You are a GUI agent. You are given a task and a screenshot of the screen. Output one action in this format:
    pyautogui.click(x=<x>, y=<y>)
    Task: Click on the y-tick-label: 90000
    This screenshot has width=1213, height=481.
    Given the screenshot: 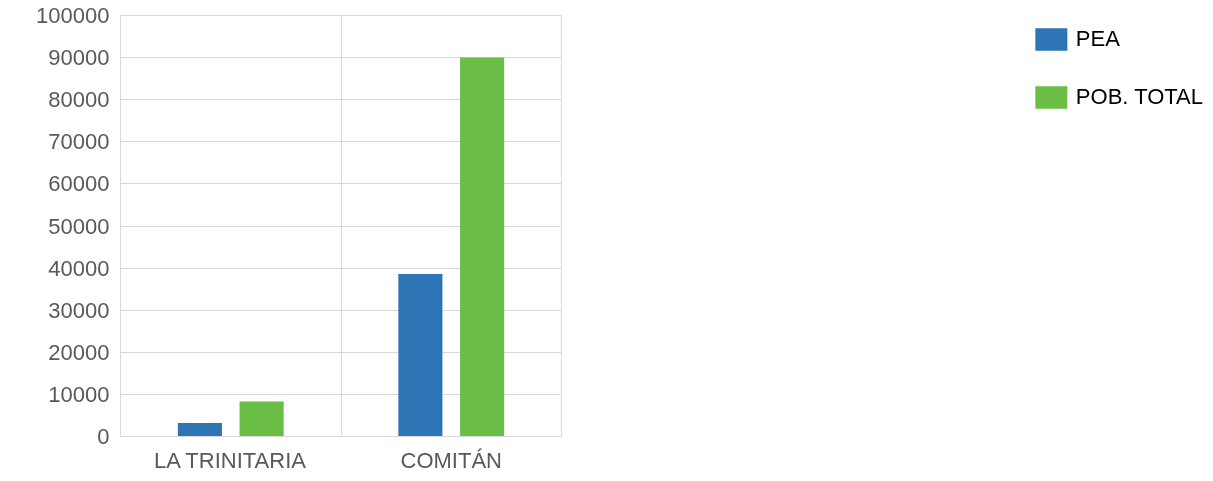 What is the action you would take?
    pyautogui.click(x=79, y=58)
    